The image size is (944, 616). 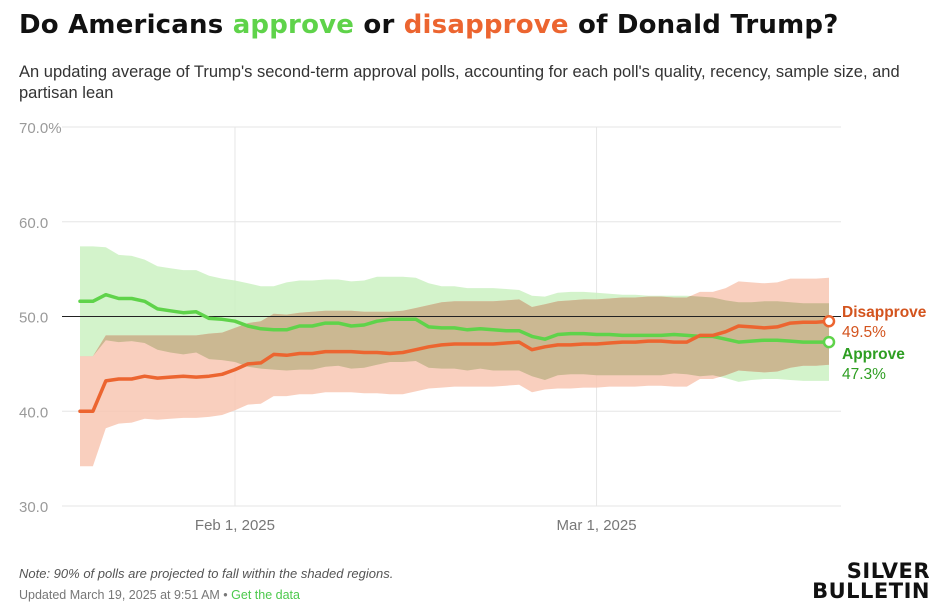 I want to click on title-approve-word: approve, so click(x=293, y=25).